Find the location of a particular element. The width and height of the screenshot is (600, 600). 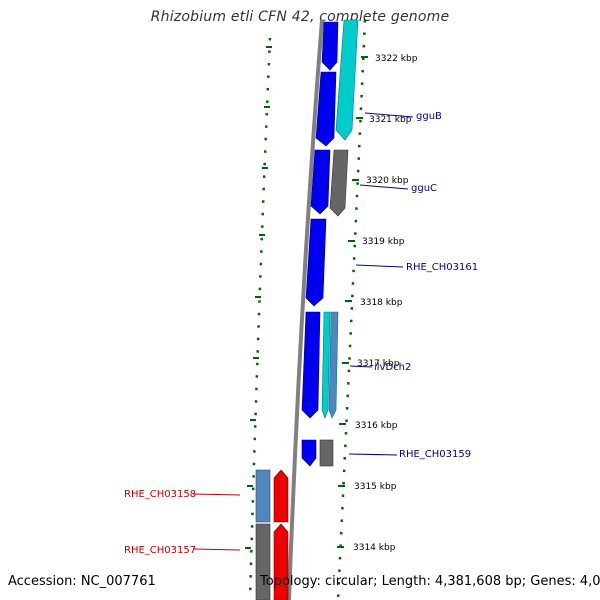

reverse-features is located at coordinates (272, 534).